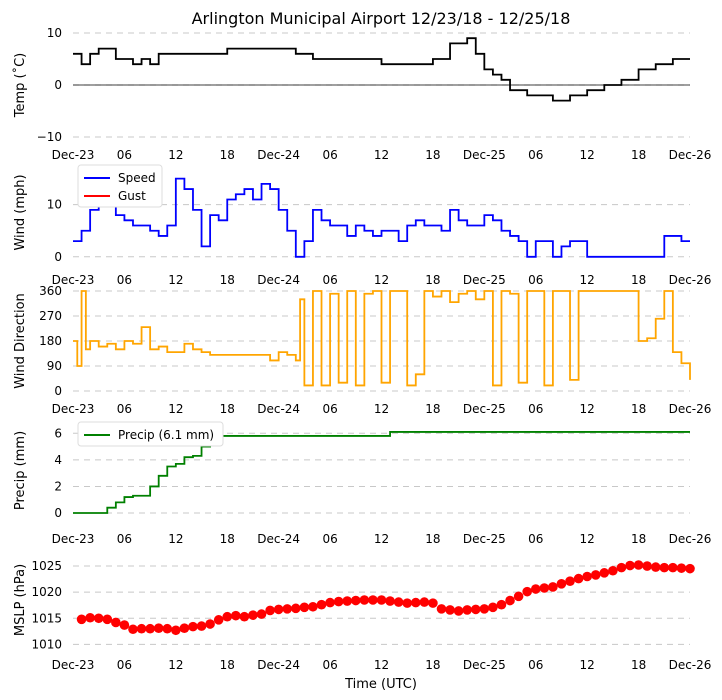 The width and height of the screenshot is (722, 700). Describe the element at coordinates (381, 69) in the screenshot. I see `temp-series-line` at that location.